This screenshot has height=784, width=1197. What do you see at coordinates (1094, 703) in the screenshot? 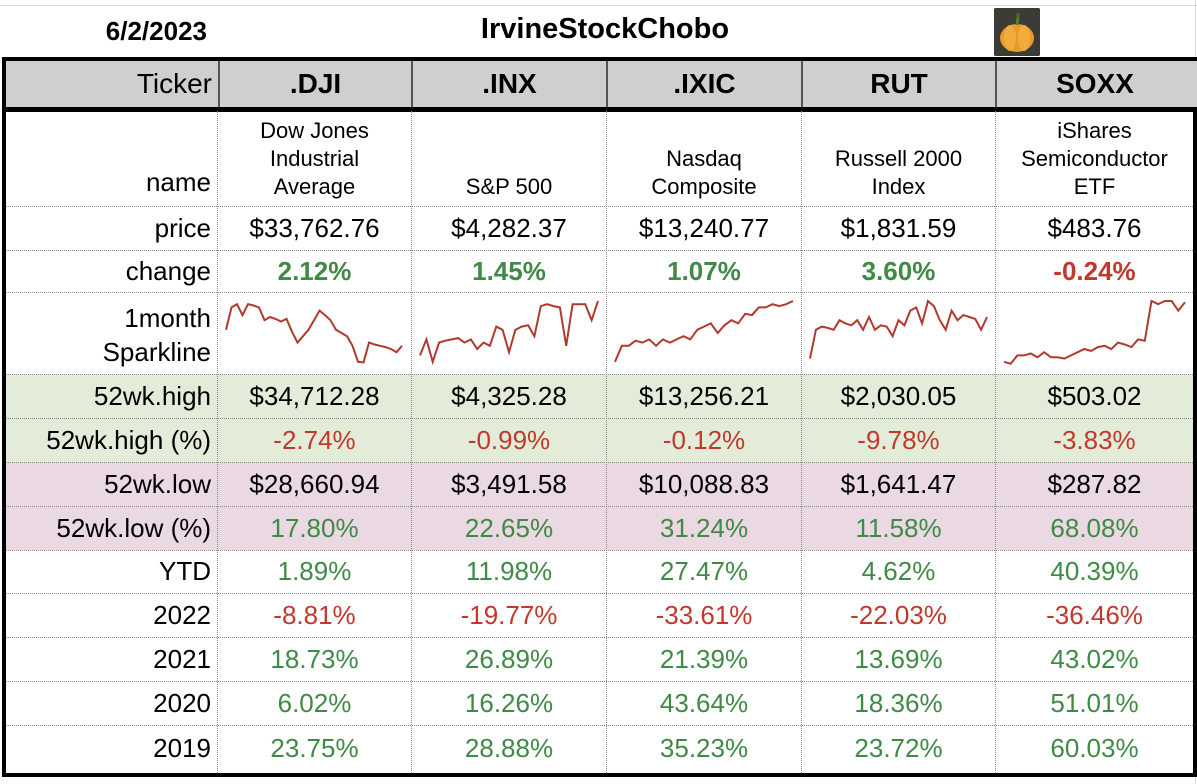
I see `y2020-cell: 51.01%` at bounding box center [1094, 703].